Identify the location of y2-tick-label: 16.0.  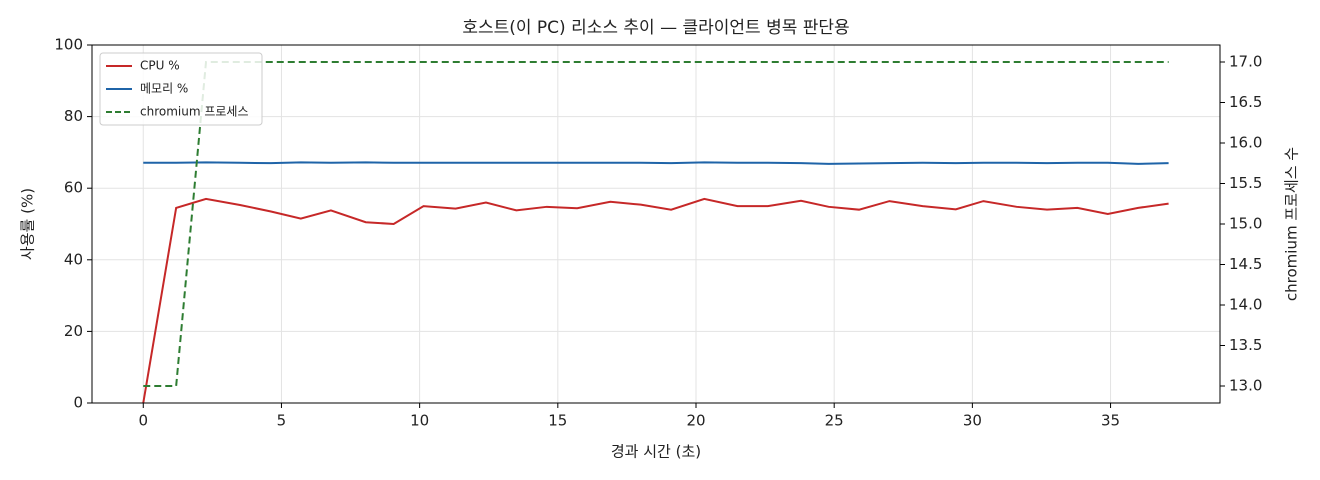
(1245, 143).